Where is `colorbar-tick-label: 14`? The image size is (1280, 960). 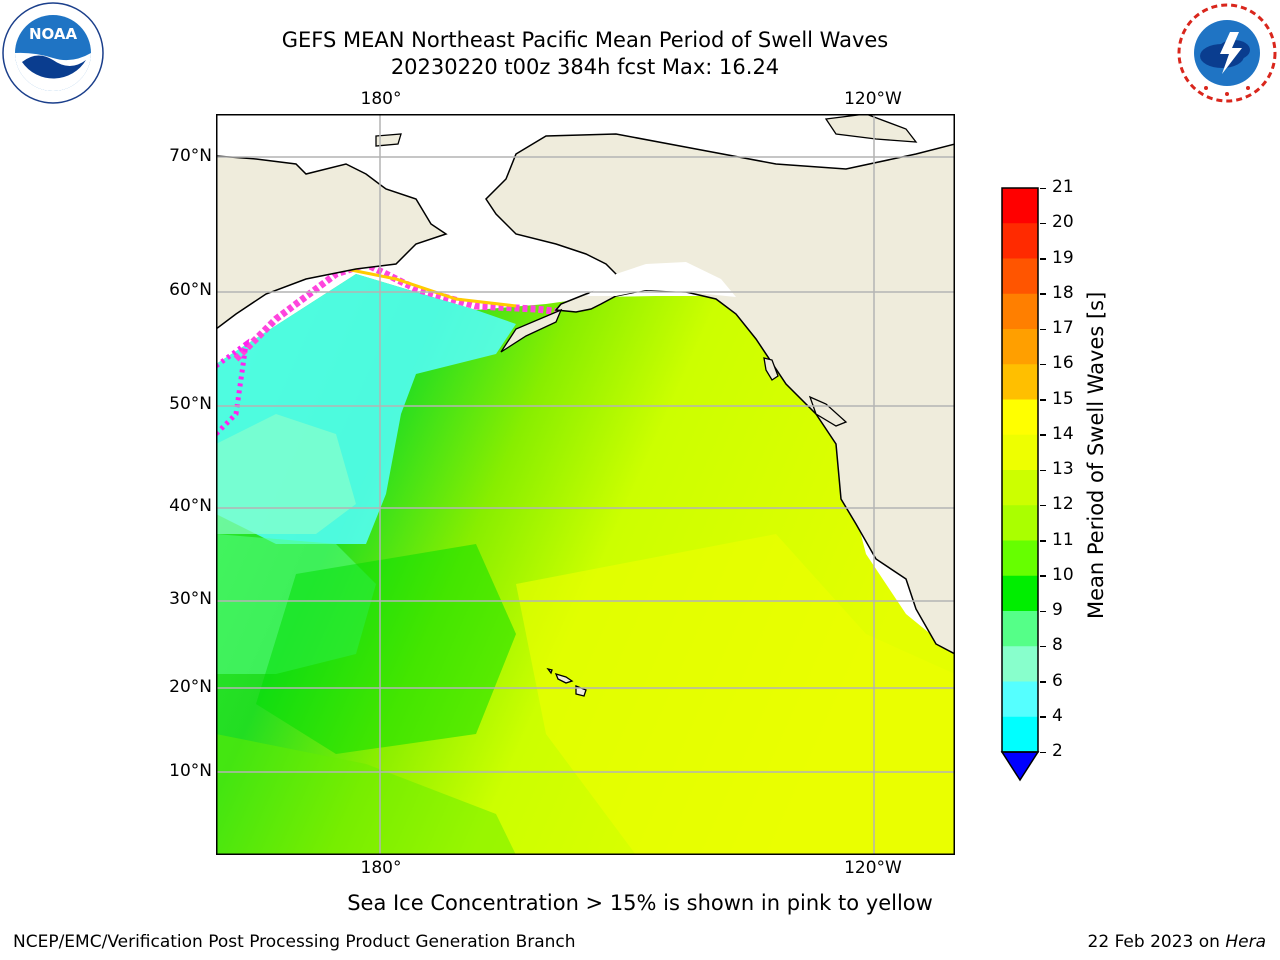 colorbar-tick-label: 14 is located at coordinates (1063, 433).